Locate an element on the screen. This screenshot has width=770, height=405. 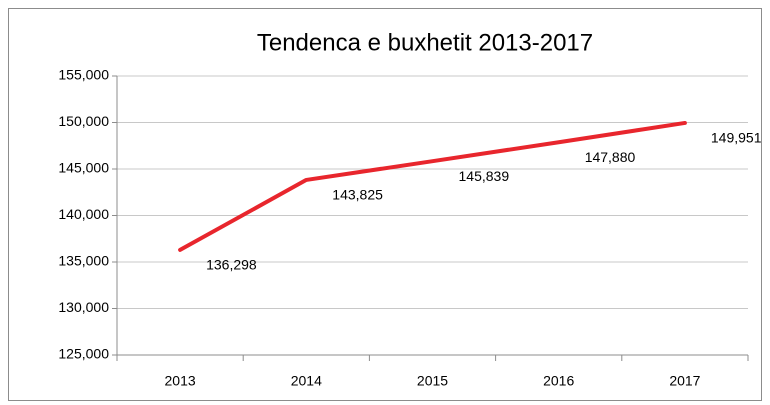
x-tick-label: 2013 is located at coordinates (180, 381).